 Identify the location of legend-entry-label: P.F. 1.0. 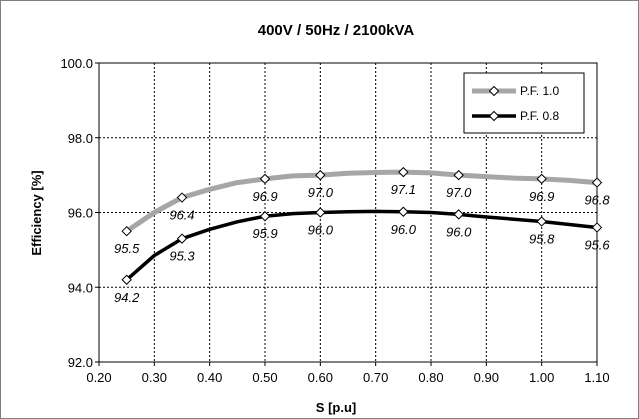
(539, 91).